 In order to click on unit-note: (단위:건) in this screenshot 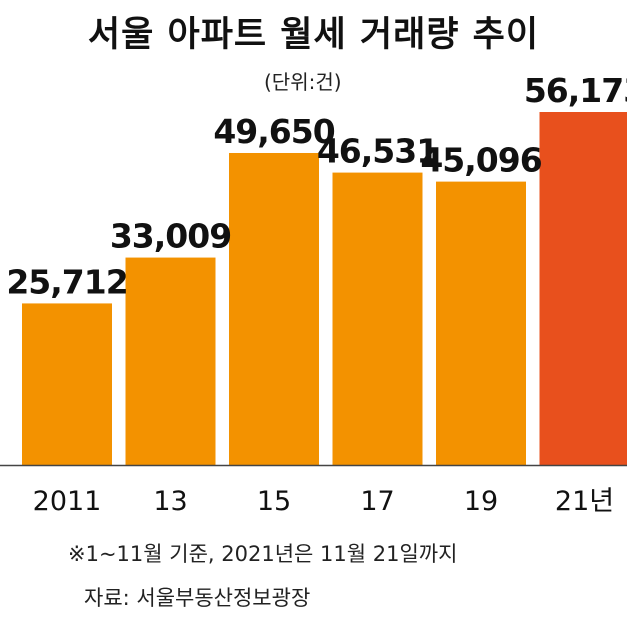, I will do `click(303, 82)`.